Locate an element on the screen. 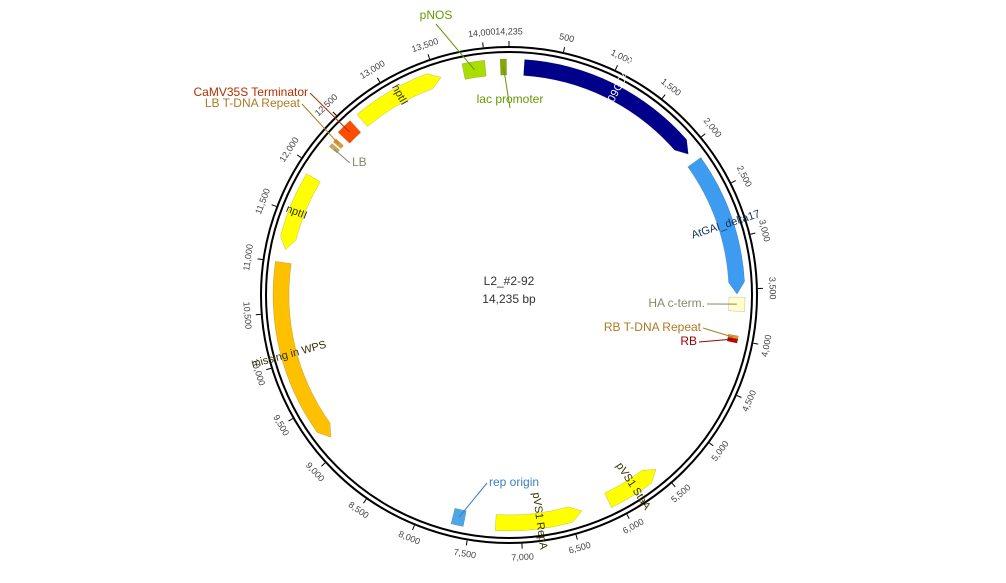 The image size is (1006, 583). tick-label: 8,000 is located at coordinates (409, 538).